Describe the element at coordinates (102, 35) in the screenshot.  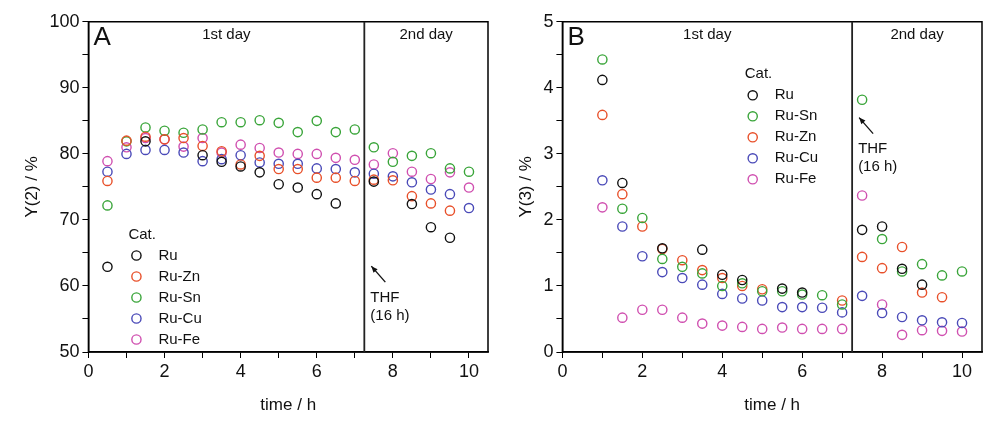
I see `chart-title: A` at that location.